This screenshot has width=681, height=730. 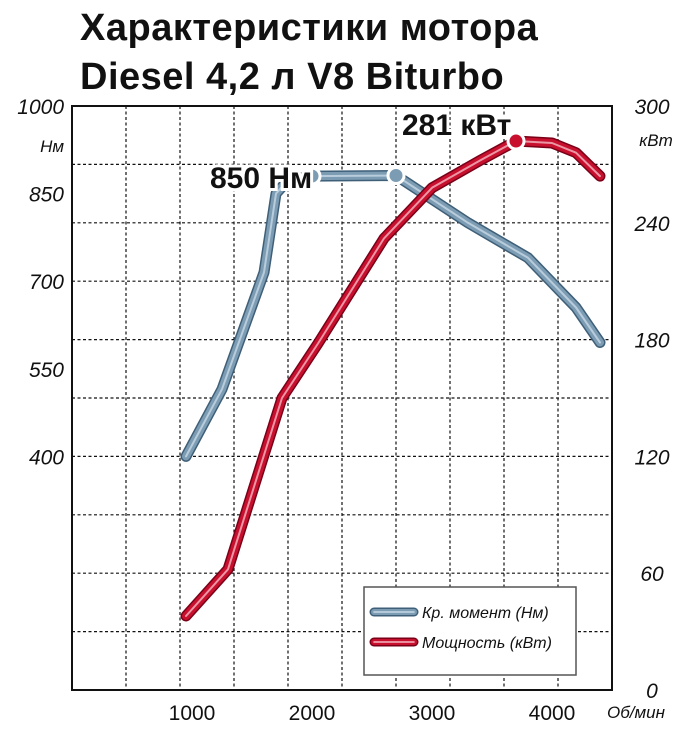 I want to click on x-tick-label: 3000, so click(x=432, y=713).